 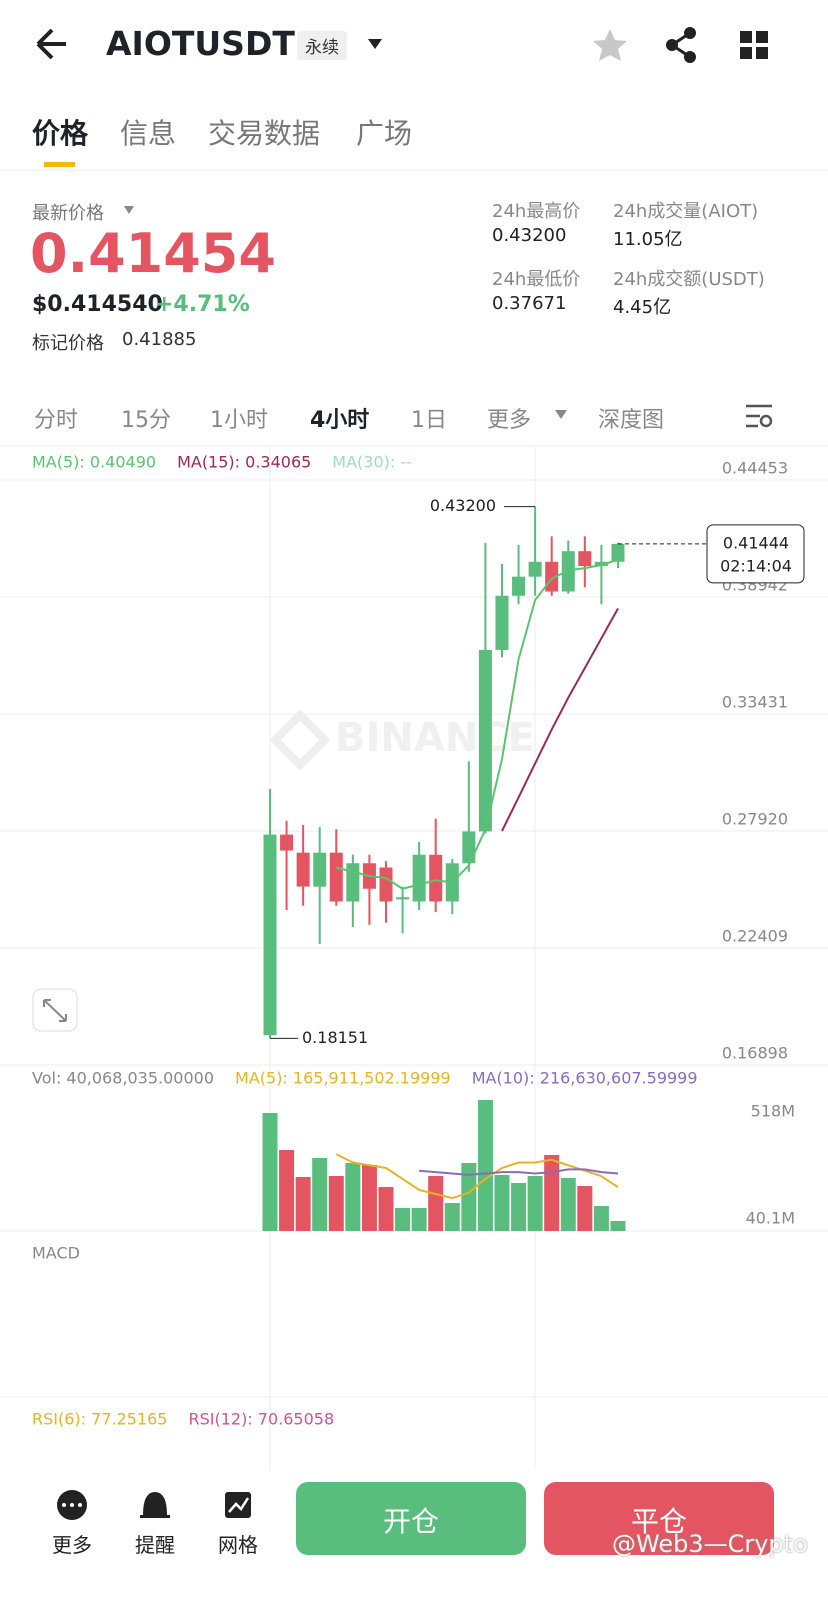 I want to click on rsi-label: RSI(12): 70.65058, so click(x=261, y=1419).